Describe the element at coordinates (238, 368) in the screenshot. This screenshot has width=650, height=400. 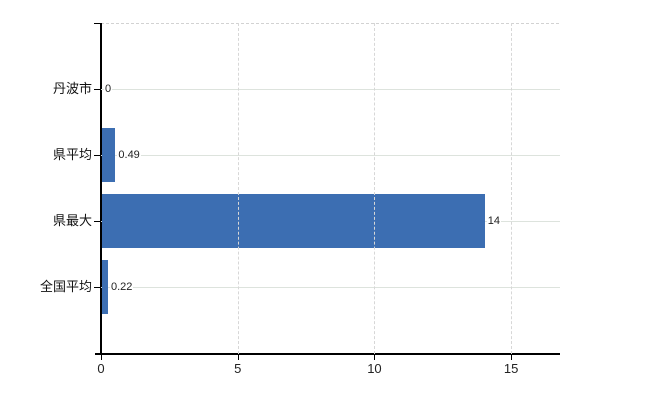
I see `x-tick-label: 5` at that location.